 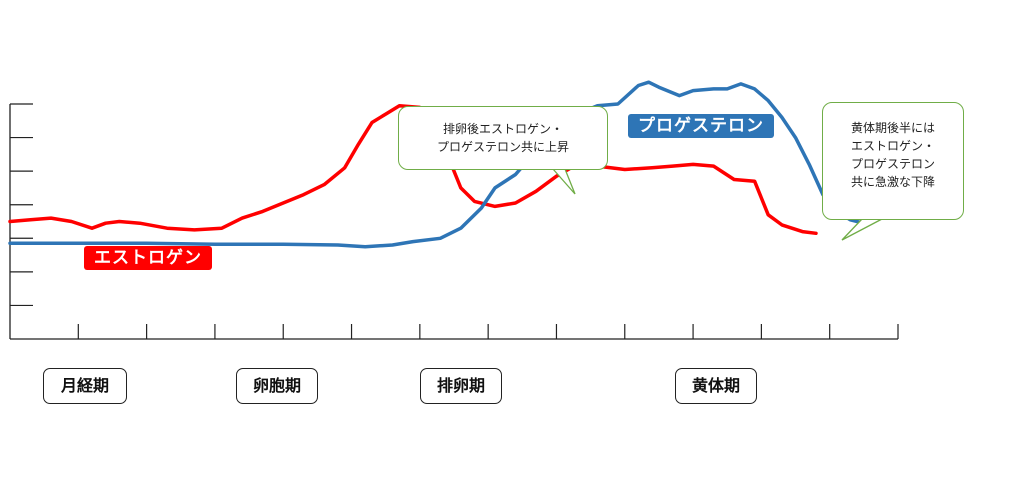 I want to click on annotation-bubble-decline: 黄体期後半には エストロゲン・ プロゲステロン 共に急激な下降, so click(x=893, y=161).